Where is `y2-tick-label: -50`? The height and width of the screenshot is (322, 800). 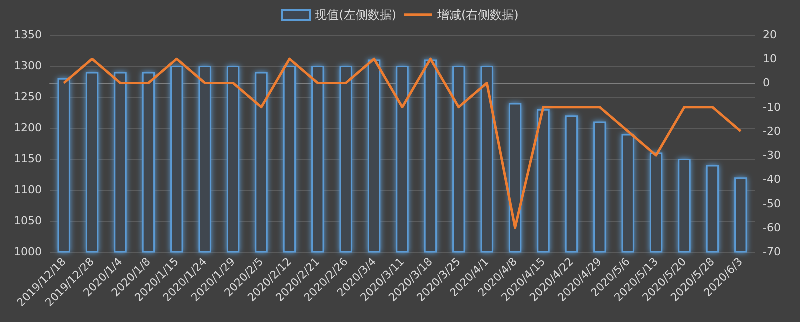
y2-tick-label: -50 is located at coordinates (772, 203).